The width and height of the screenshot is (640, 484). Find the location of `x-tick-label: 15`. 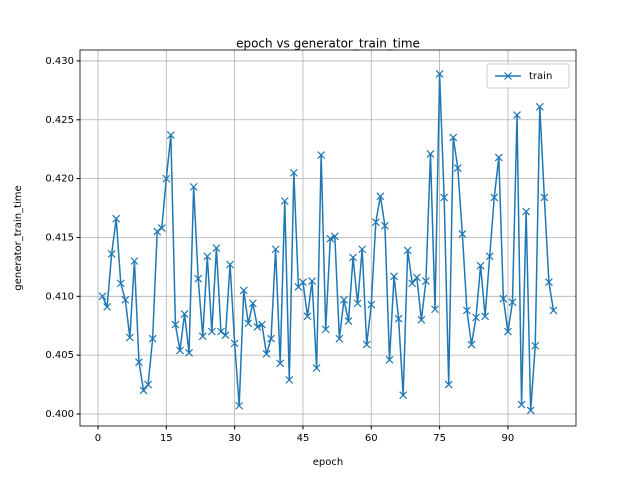

x-tick-label: 15 is located at coordinates (166, 438).